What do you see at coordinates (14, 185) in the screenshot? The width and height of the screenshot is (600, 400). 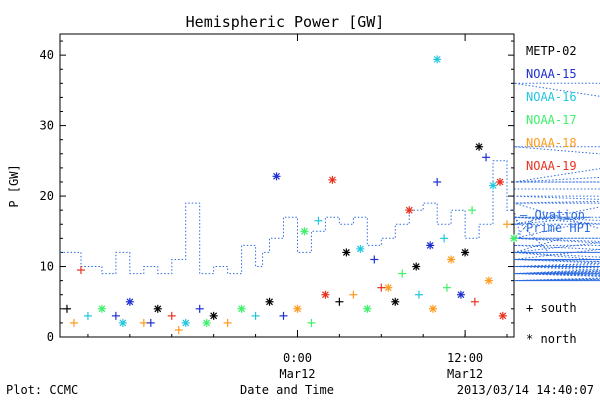 I see `y-axis-label: P [GW]` at bounding box center [14, 185].